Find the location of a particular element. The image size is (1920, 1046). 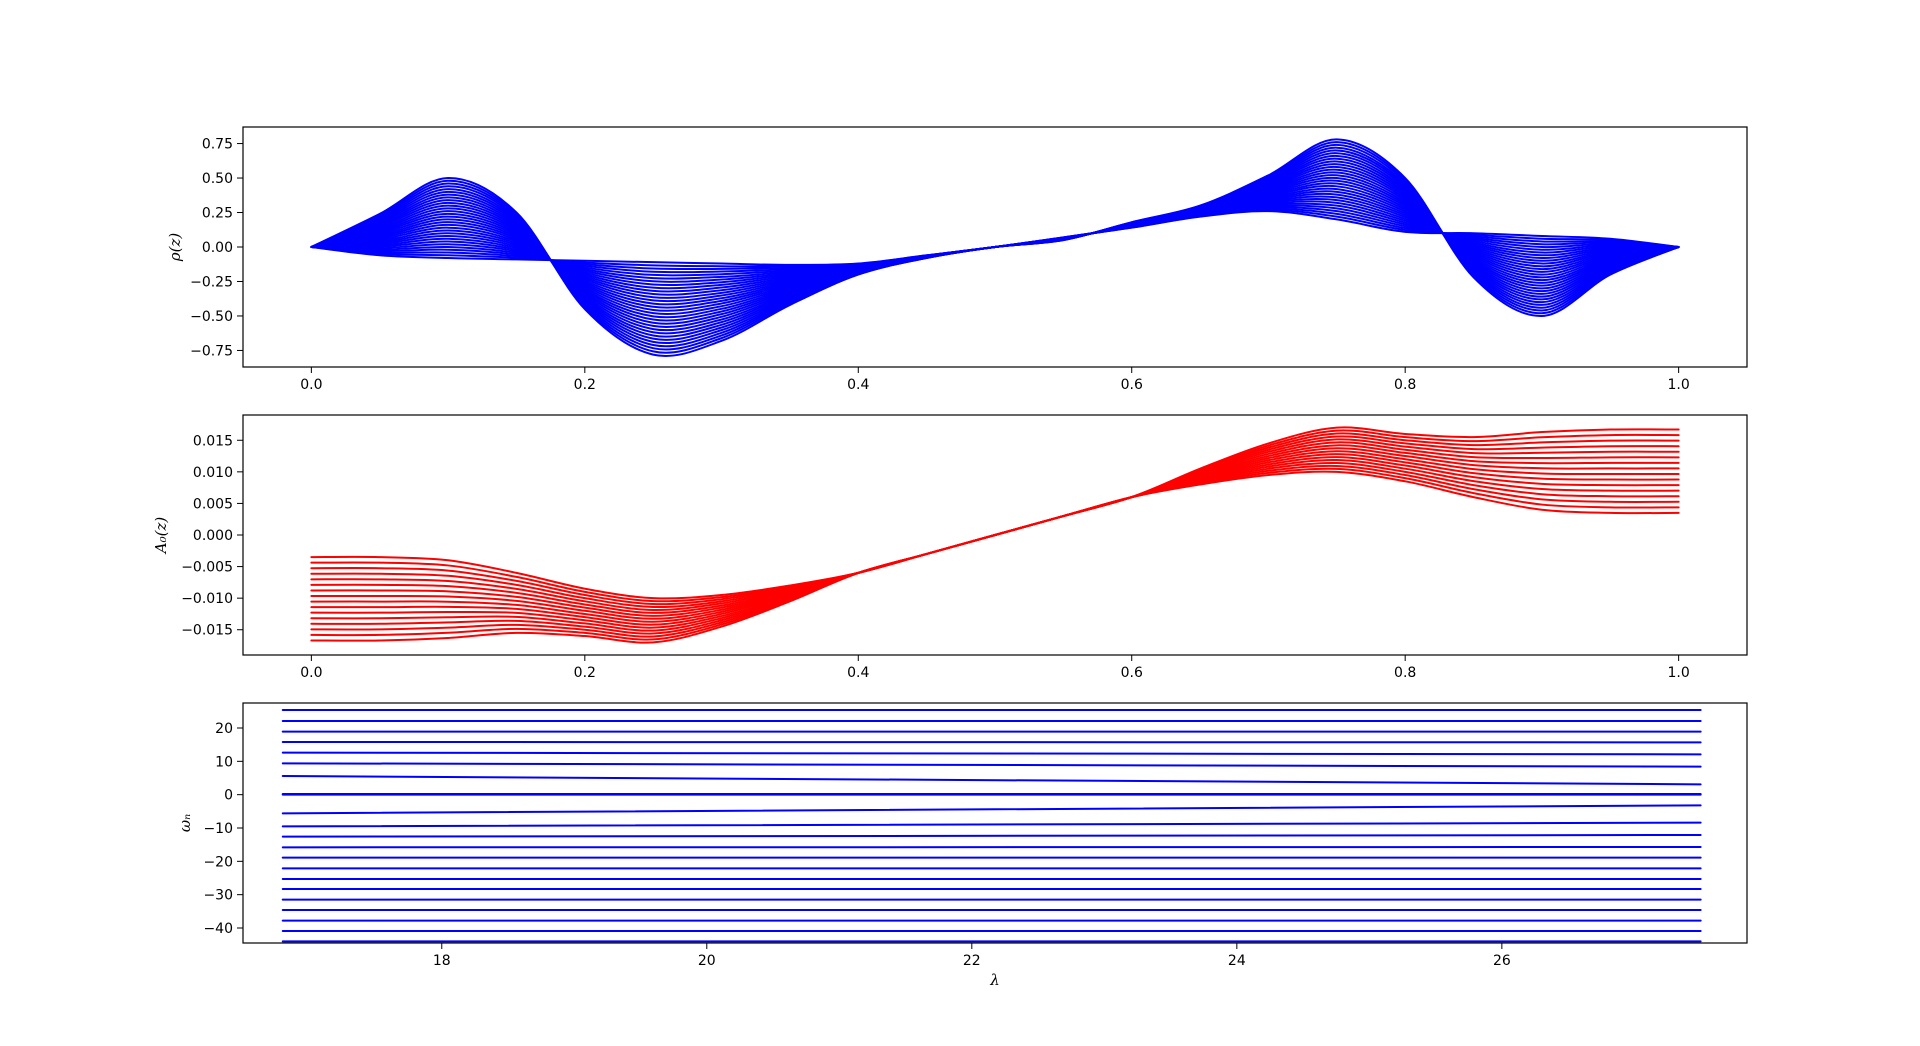

rho-x-tick-label: 1.0 is located at coordinates (1679, 385).